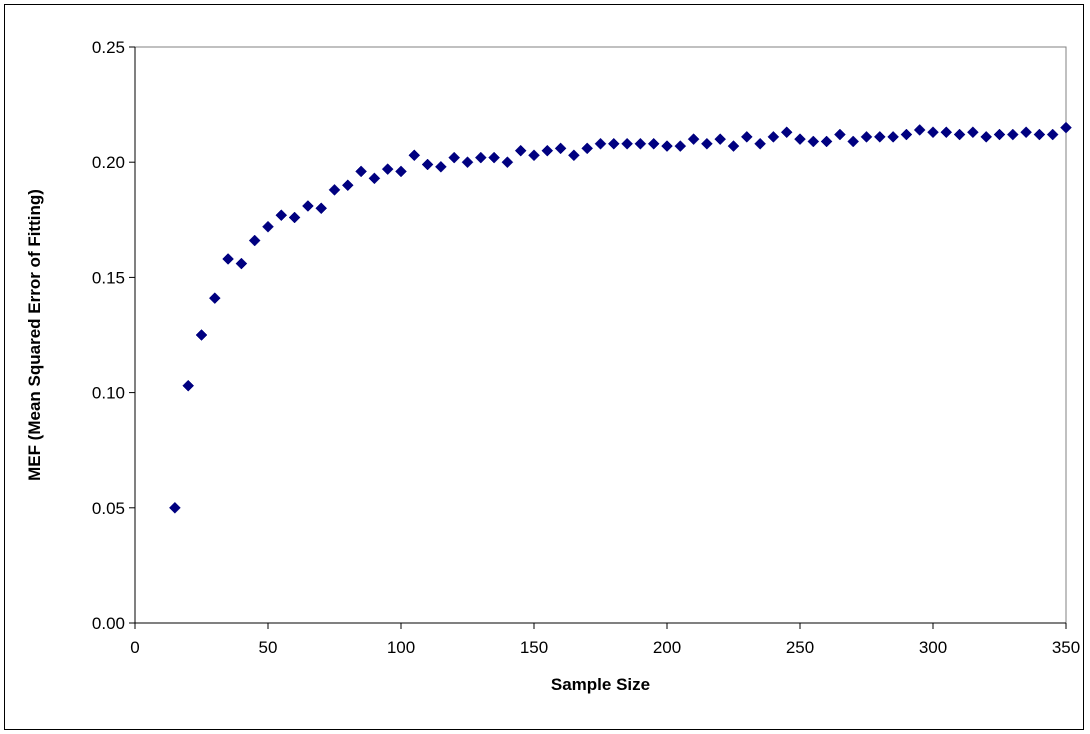 This screenshot has height=734, width=1090. Describe the element at coordinates (114, 335) in the screenshot. I see `y-axis: 0.00 0.05 0.10 0.15 0.20 0.25` at that location.